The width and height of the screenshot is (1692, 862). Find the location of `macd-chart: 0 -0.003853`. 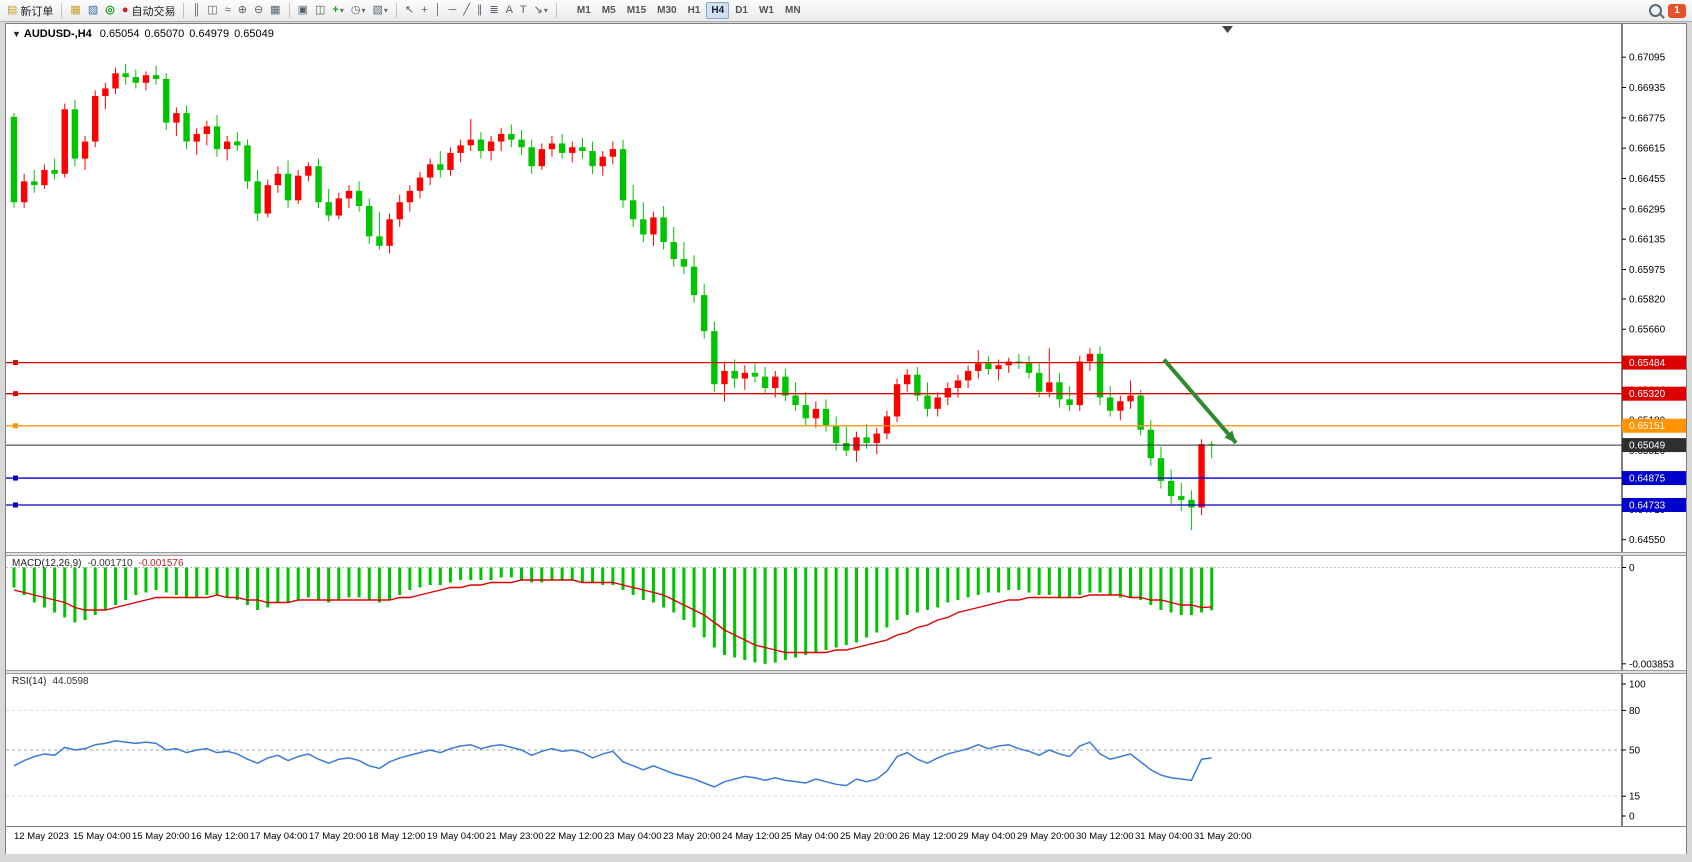

macd-chart: 0 -0.003853 is located at coordinates (846, 613).